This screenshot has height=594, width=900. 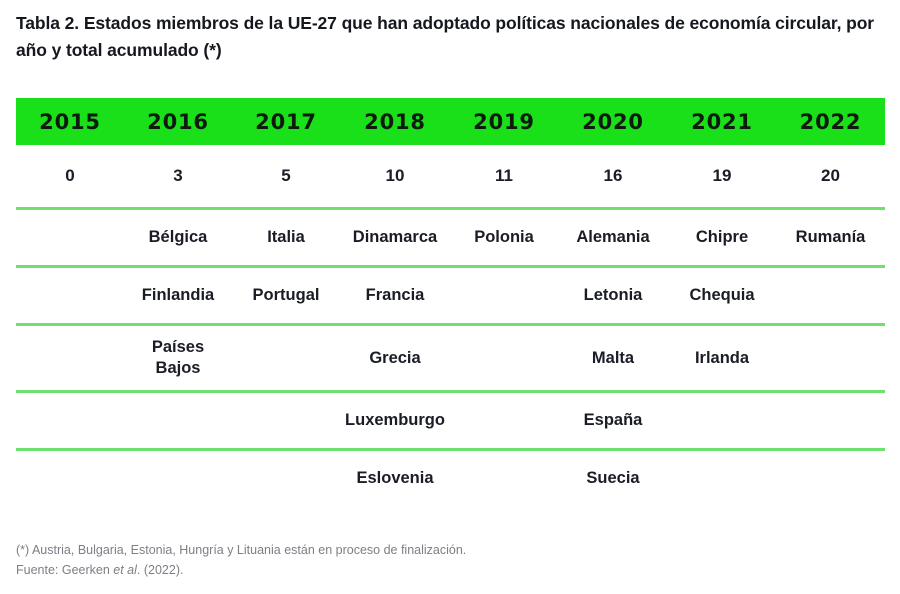 I want to click on country-cell: Letonia, so click(x=613, y=295).